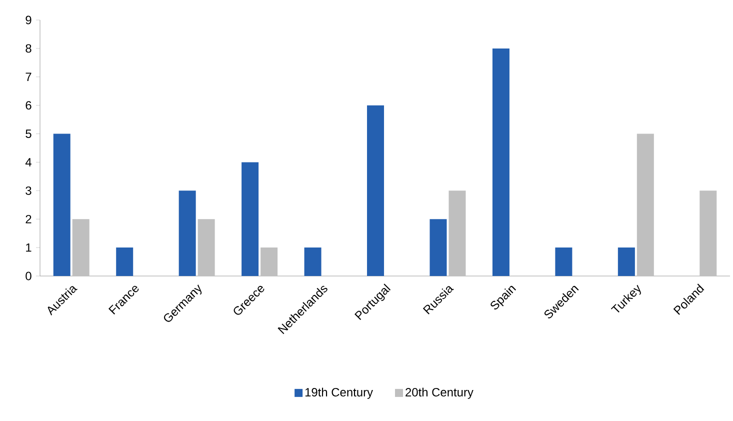 The width and height of the screenshot is (733, 421). I want to click on y-tick-label: 8, so click(29, 48).